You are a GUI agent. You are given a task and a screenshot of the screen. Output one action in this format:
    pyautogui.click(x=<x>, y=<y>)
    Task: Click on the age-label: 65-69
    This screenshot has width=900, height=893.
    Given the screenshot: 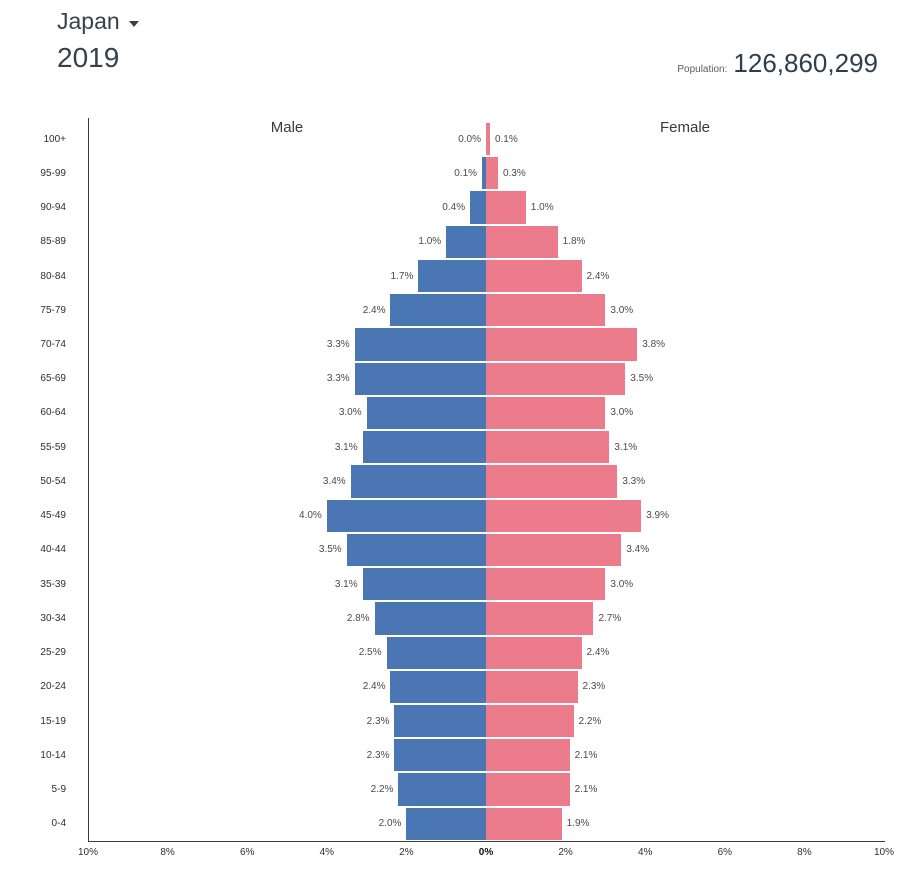 What is the action you would take?
    pyautogui.click(x=53, y=379)
    